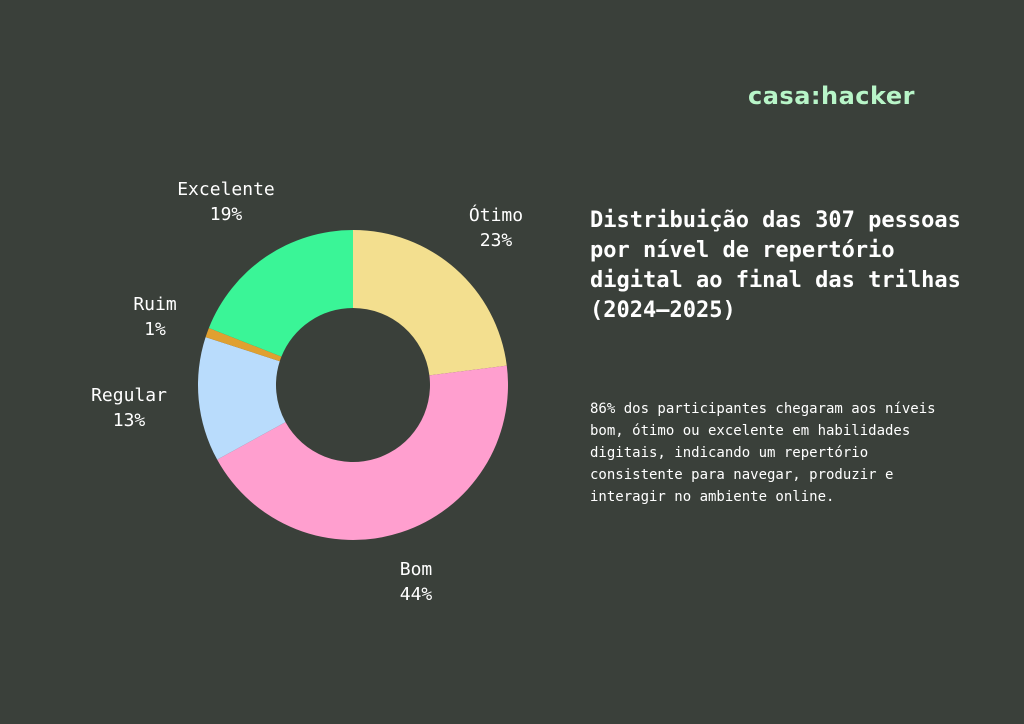 Image resolution: width=1024 pixels, height=724 pixels. What do you see at coordinates (416, 594) in the screenshot?
I see `slice-value-bom: 44%` at bounding box center [416, 594].